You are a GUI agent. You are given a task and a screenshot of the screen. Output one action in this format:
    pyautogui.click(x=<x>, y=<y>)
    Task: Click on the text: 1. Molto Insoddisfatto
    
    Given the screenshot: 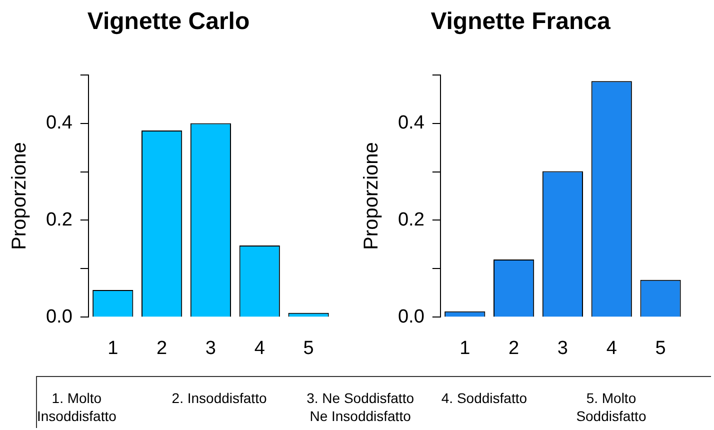 What is the action you would take?
    pyautogui.click(x=76, y=407)
    